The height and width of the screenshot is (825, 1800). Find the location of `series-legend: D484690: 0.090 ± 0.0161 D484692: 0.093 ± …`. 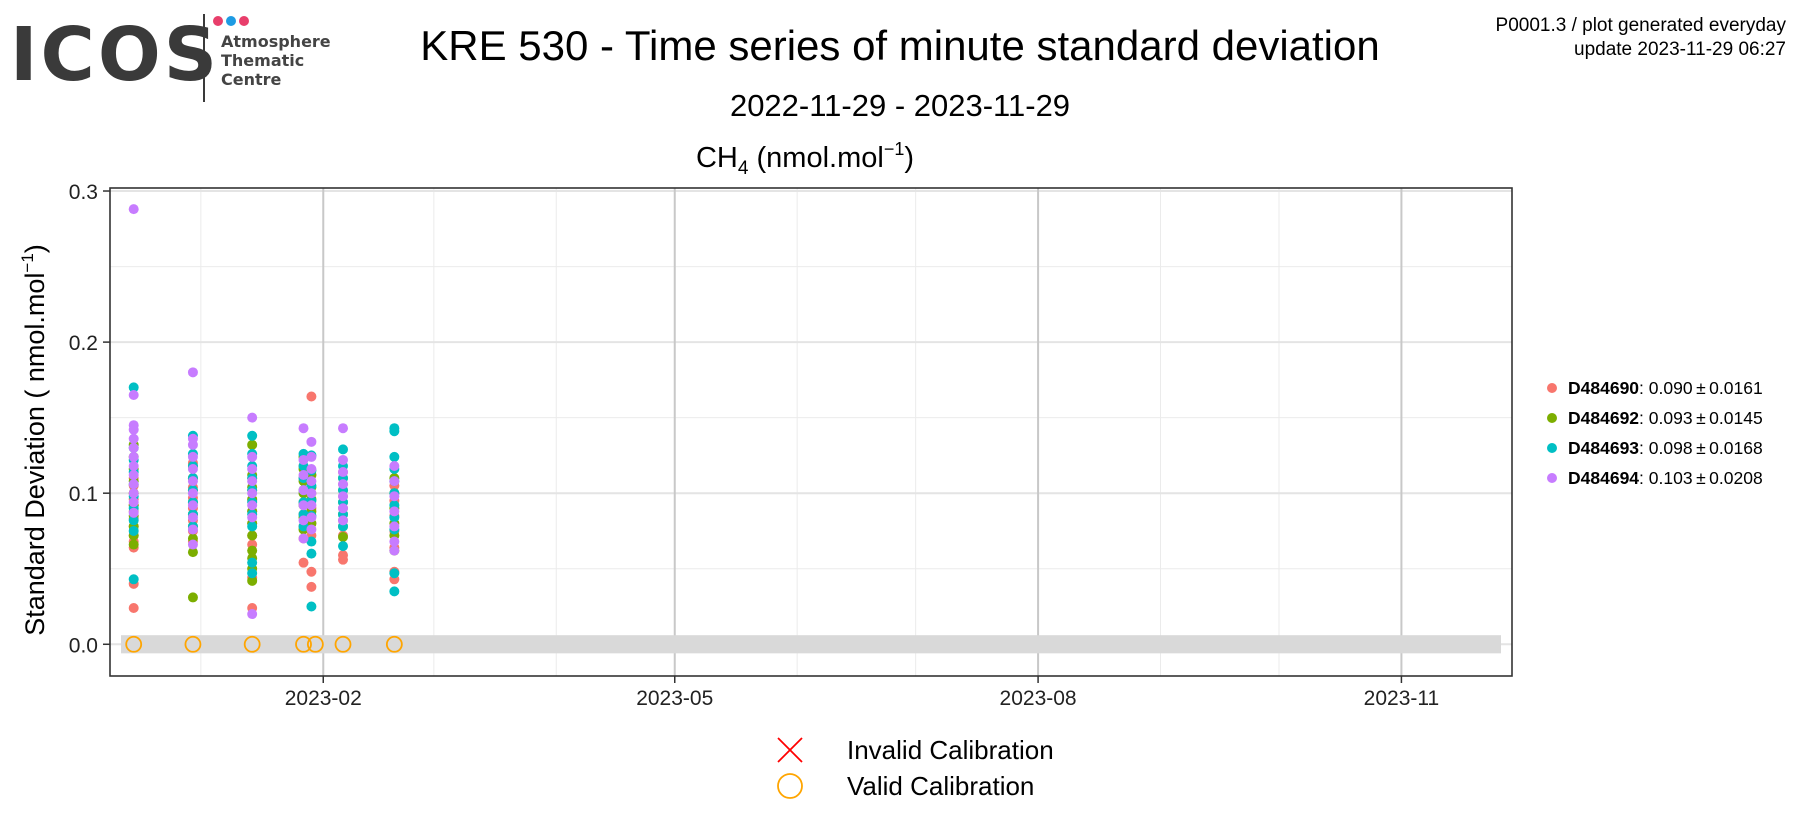

series-legend: D484690: 0.090 ± 0.0161 D484692: 0.093 ± … is located at coordinates (1655, 433).